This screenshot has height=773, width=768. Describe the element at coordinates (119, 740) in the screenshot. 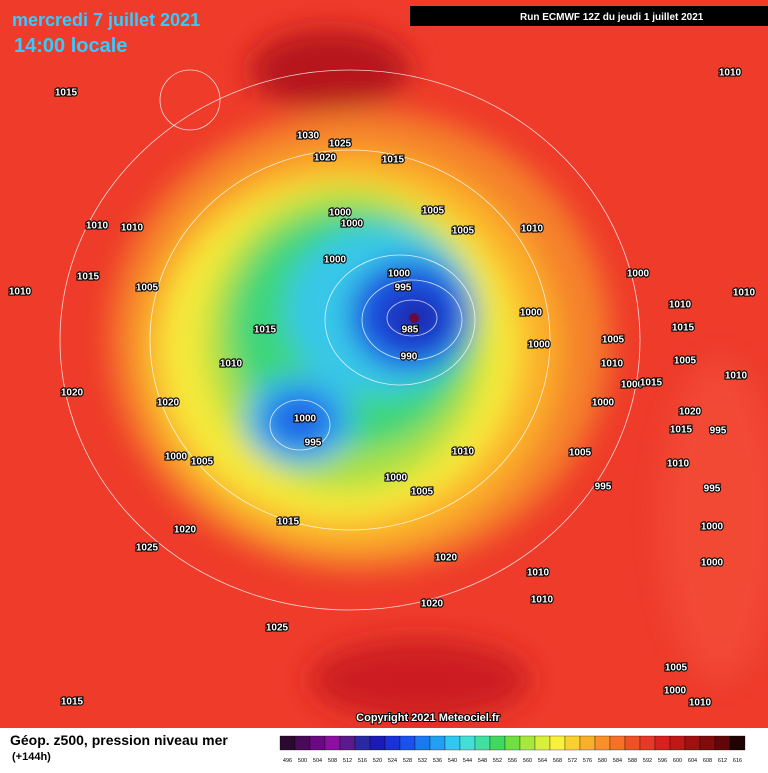

I see `legend-title: Géop. z500, pression niveau mer` at that location.